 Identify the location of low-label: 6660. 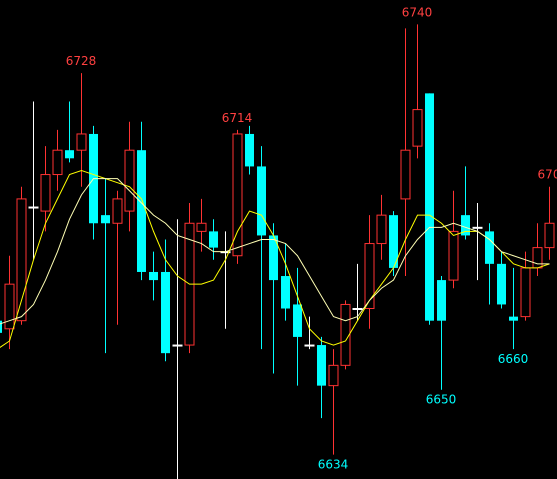
(513, 359).